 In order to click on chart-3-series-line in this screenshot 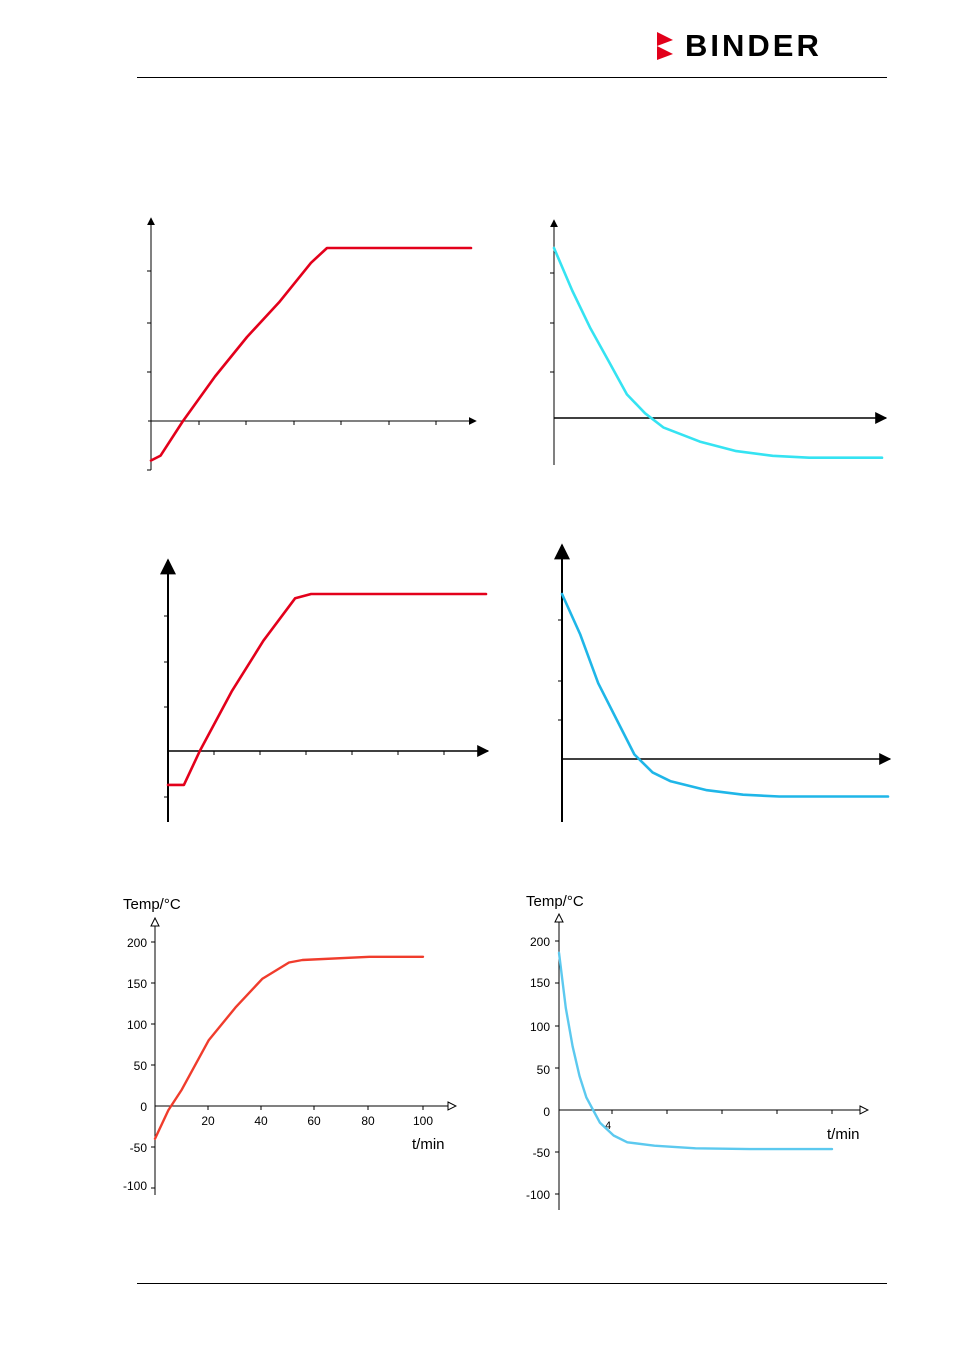, I will do `click(327, 689)`.